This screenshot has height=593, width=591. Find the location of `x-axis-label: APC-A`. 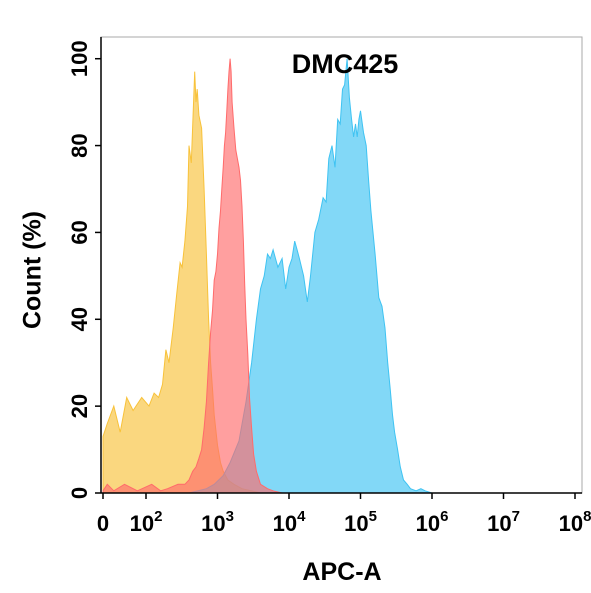

x-axis-label: APC-A is located at coordinates (341, 572).